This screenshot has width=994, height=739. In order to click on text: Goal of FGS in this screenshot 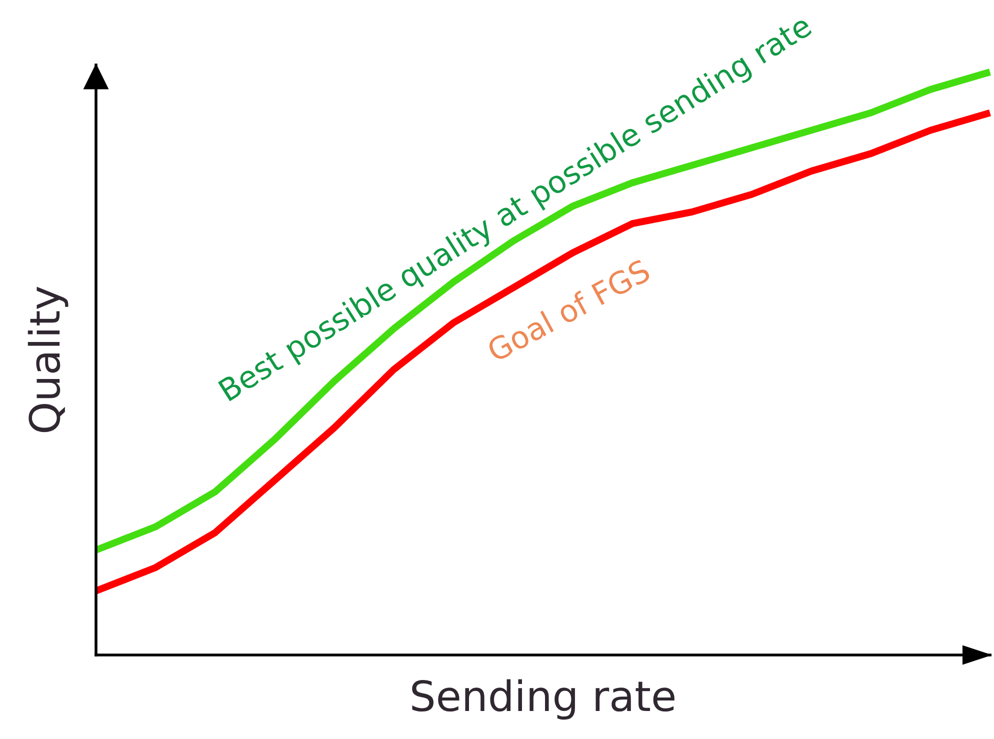, I will do `click(569, 310)`.